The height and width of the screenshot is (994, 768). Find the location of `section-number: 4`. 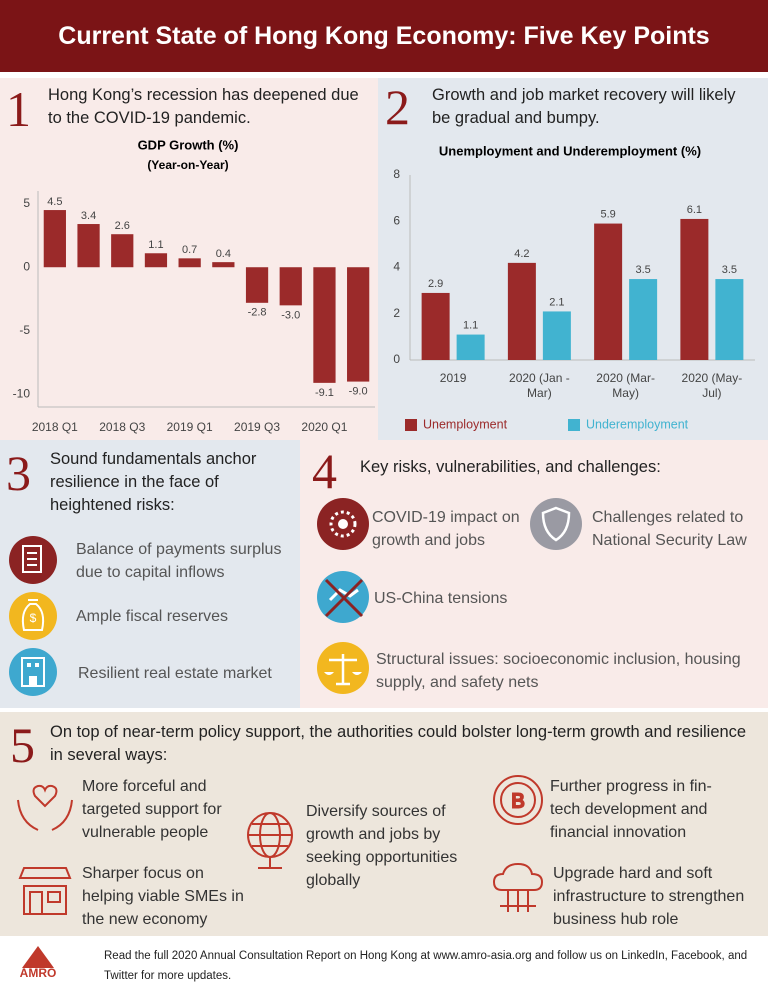

section-number: 4 is located at coordinates (324, 471).